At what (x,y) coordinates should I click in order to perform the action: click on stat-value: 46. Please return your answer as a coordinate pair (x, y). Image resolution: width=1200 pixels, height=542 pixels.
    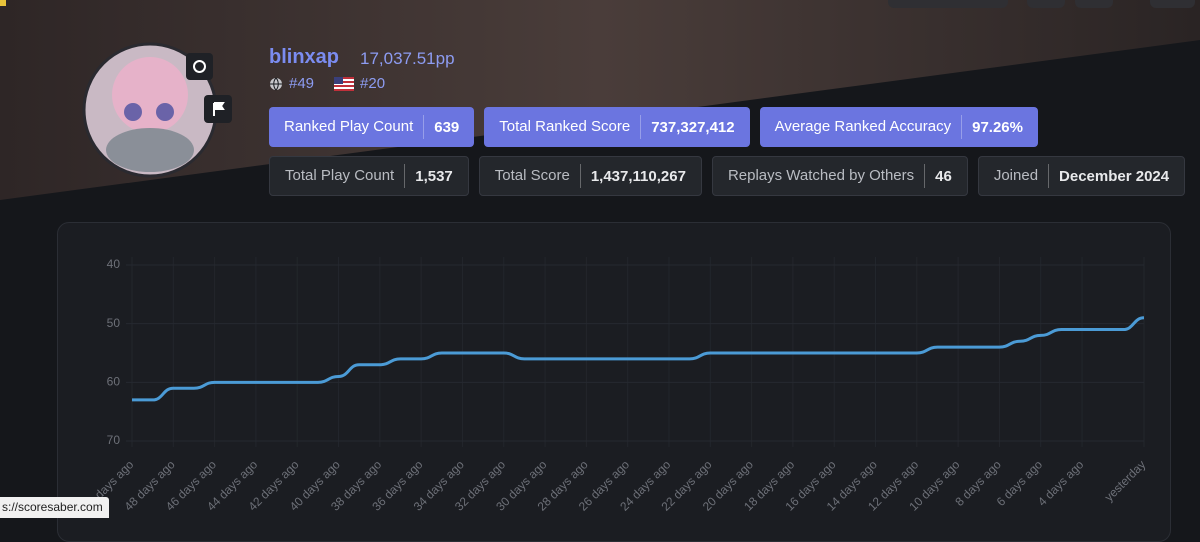
    Looking at the image, I should click on (943, 176).